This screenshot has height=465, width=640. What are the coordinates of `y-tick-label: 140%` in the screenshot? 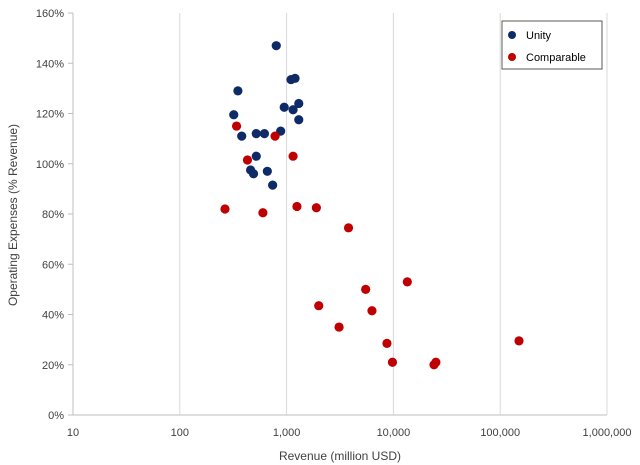 It's located at (50, 64).